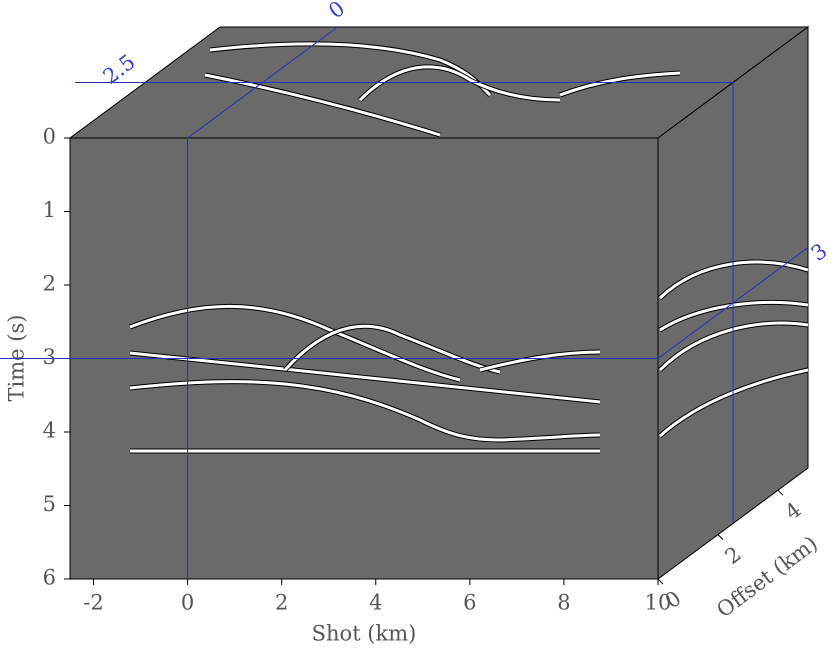 This screenshot has height=651, width=835. I want to click on slice-x-label: 0, so click(336, 11).